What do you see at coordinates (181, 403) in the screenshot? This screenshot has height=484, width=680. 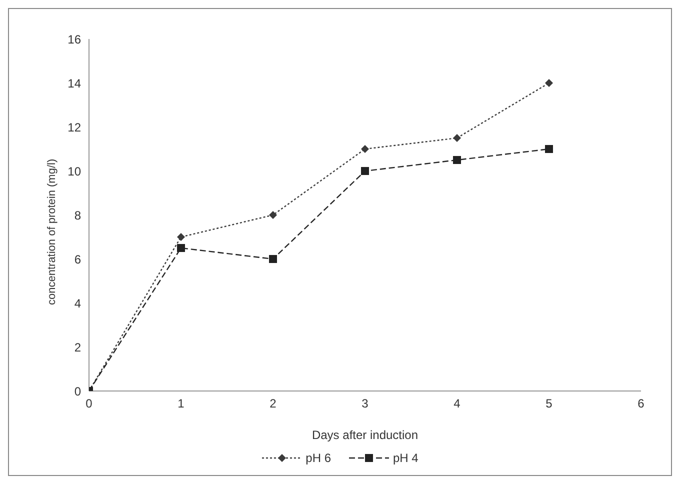 I see `x-tick-label: 1` at bounding box center [181, 403].